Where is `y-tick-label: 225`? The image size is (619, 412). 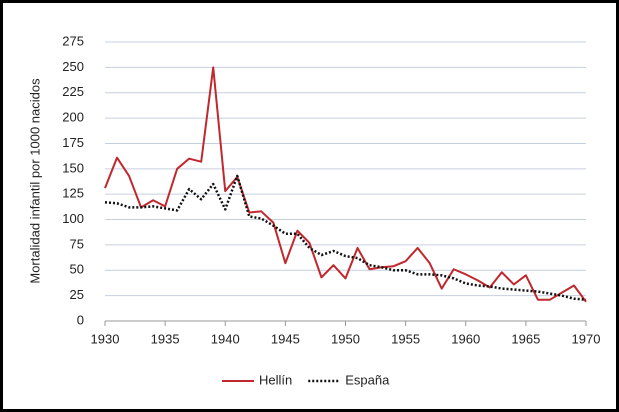
y-tick-label: 225 is located at coordinates (73, 91).